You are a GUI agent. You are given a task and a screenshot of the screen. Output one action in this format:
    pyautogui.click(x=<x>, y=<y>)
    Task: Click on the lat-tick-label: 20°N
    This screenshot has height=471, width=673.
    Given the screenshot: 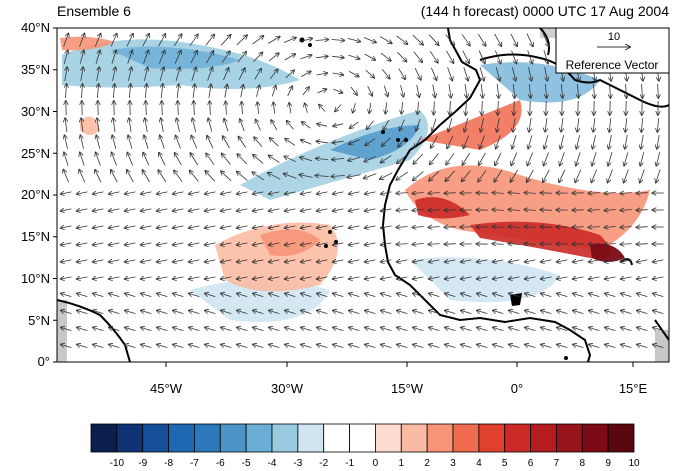 What is the action you would take?
    pyautogui.click(x=35, y=194)
    